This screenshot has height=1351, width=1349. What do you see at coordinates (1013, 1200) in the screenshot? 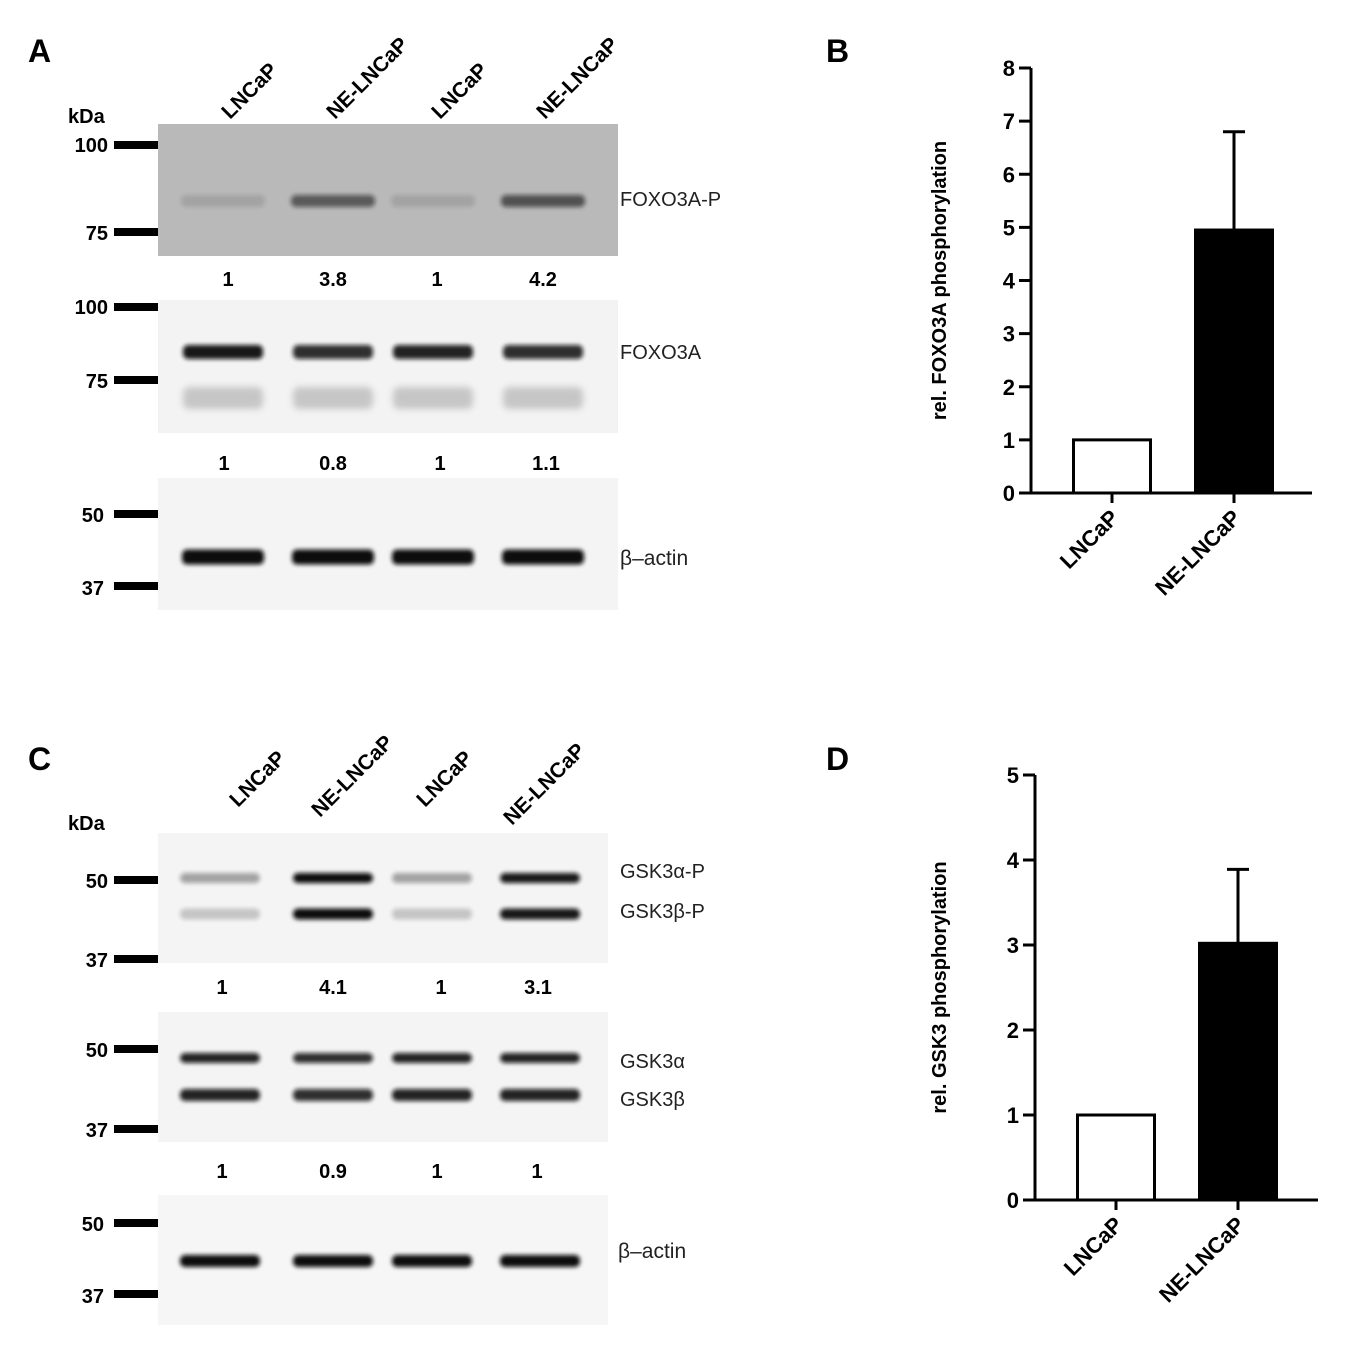
I see `y-tick-label: 0` at bounding box center [1013, 1200].